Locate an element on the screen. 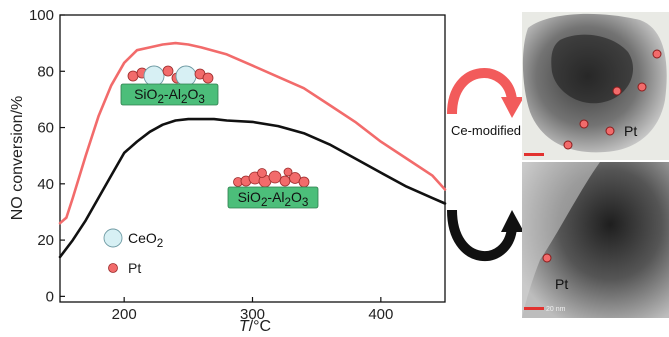  support-label-bottom: SiO2-Al2O3 is located at coordinates (273, 198).